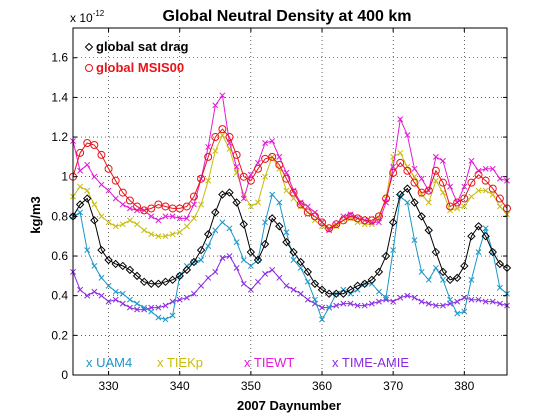 Image resolution: width=560 pixels, height=420 pixels. I want to click on y-tick-label: 1.4, so click(59, 97).